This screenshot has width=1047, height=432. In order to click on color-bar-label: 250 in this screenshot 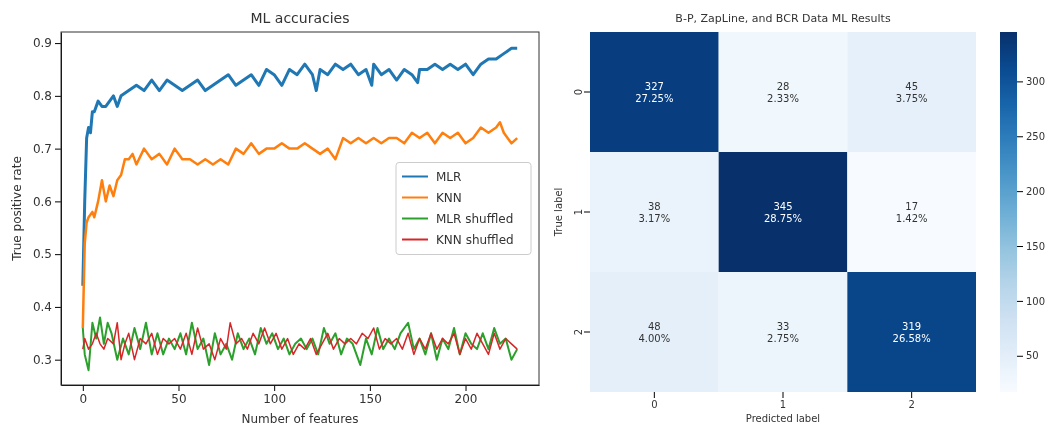, I will do `click(1036, 136)`.